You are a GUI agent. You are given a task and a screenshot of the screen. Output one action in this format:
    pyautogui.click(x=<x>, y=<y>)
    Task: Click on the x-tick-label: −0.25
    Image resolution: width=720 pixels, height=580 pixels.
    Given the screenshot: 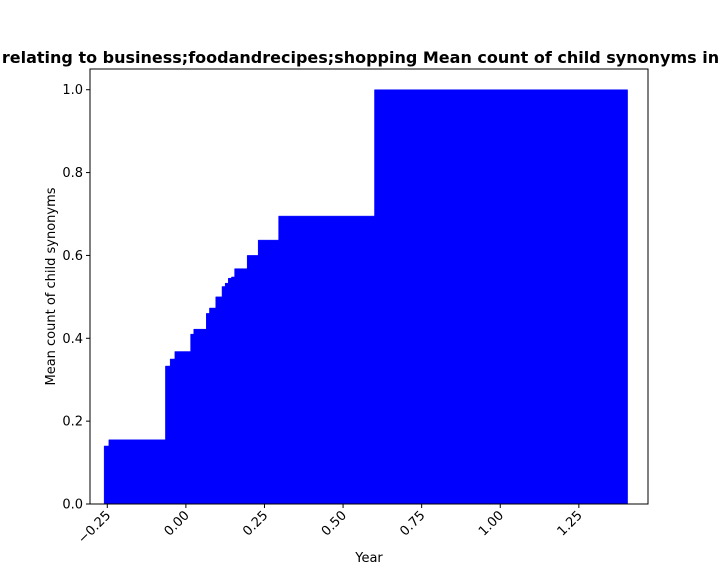 What is the action you would take?
    pyautogui.click(x=94, y=527)
    